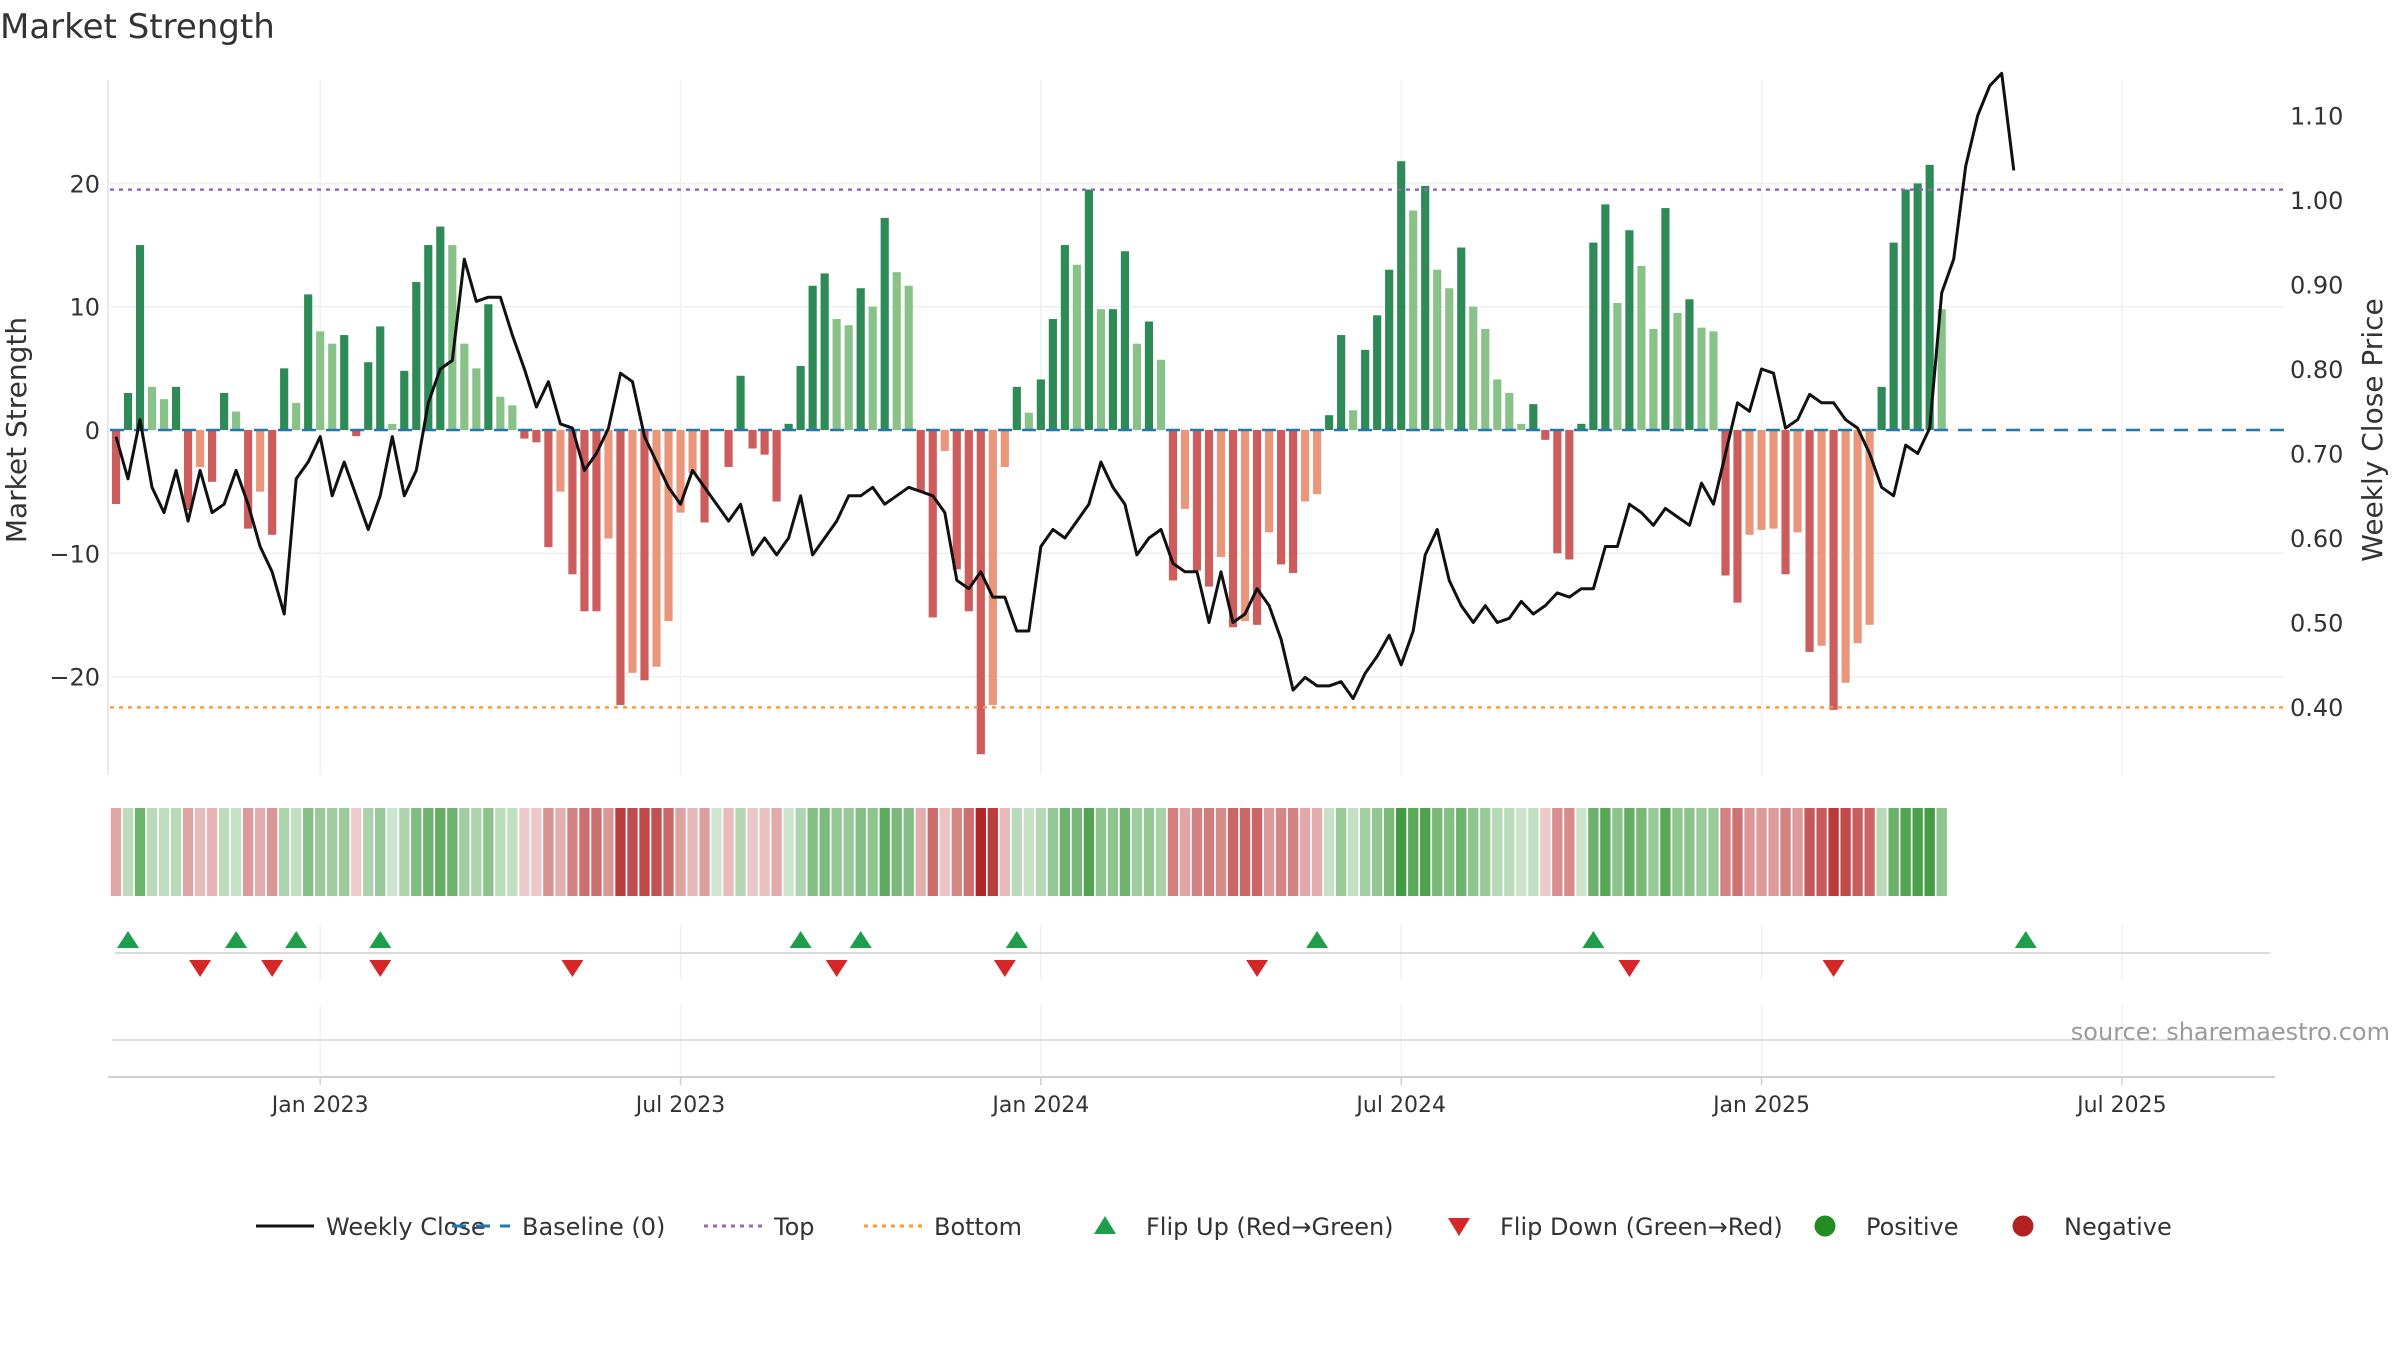  I want to click on x-tick-label: Jul 2025, so click(2121, 1105).